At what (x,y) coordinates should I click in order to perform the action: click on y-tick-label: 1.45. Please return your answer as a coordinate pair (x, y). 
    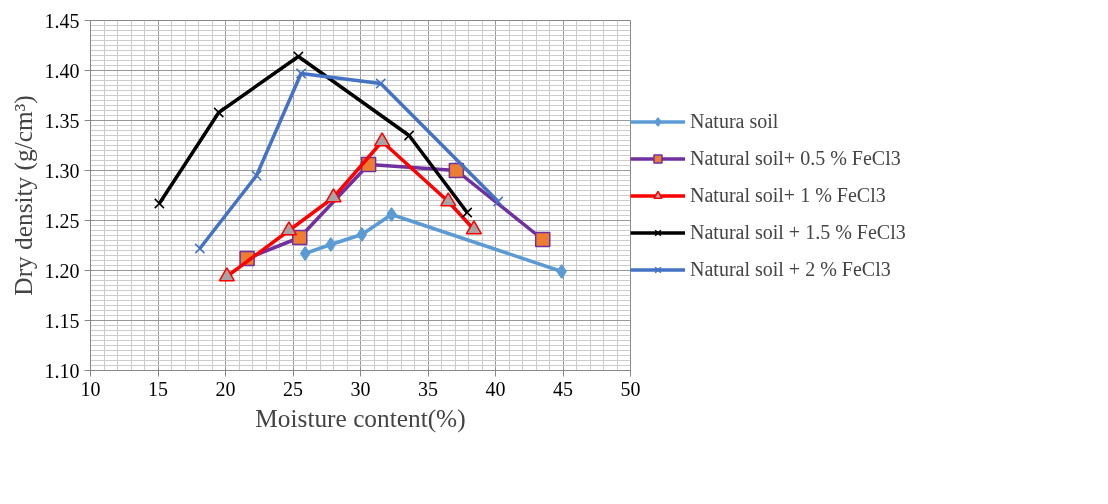
    Looking at the image, I should click on (62, 20).